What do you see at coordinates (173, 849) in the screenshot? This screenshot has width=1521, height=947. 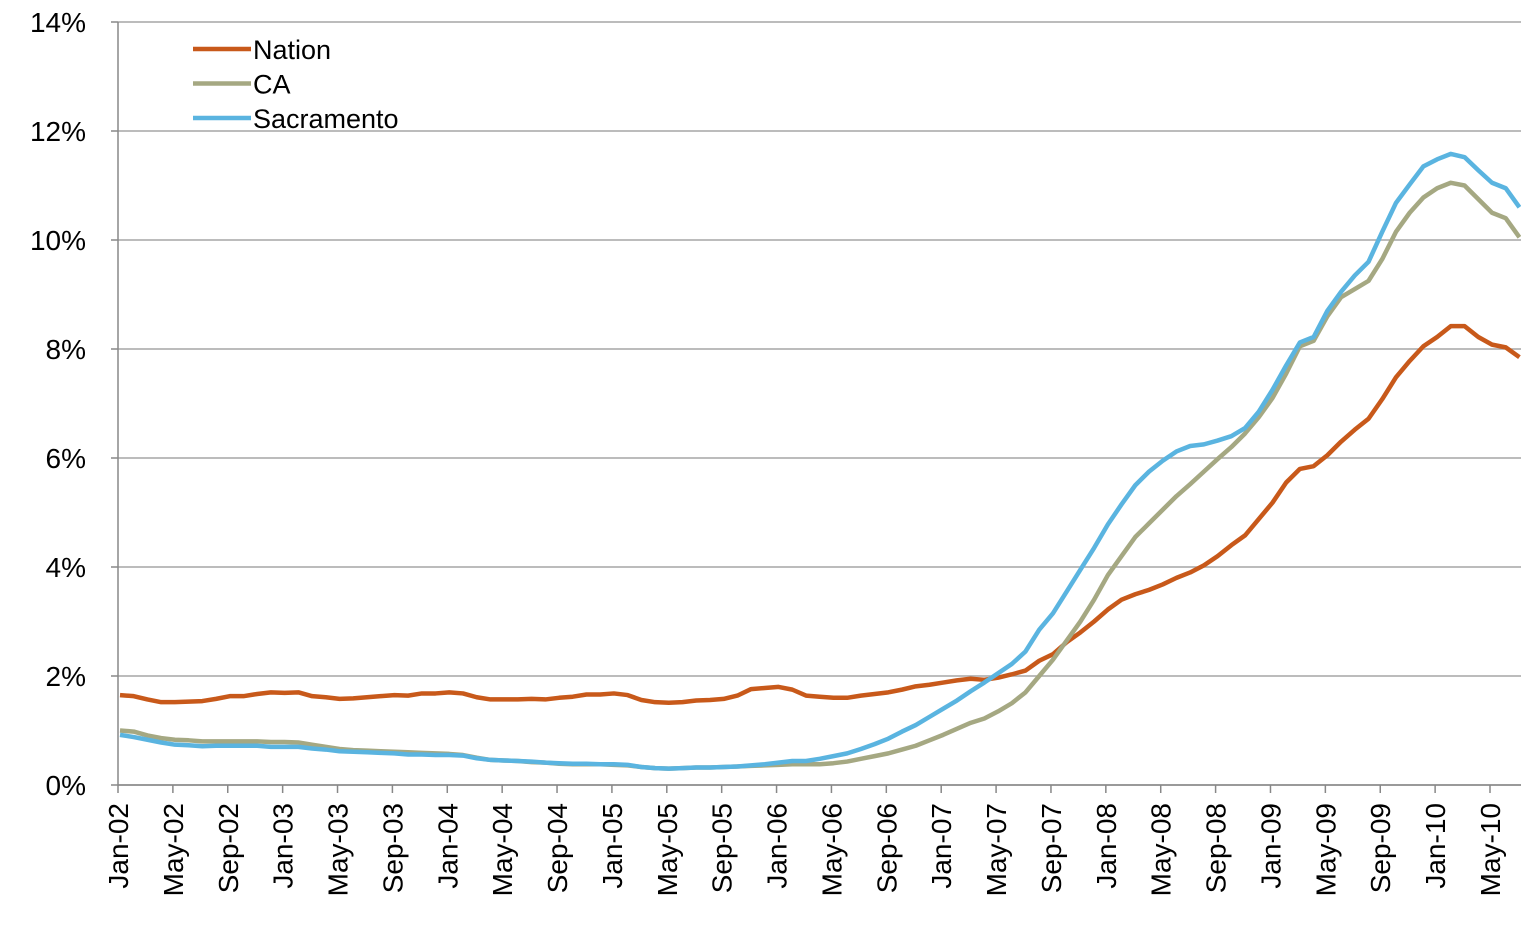 I see `x-tick-label: May-02` at bounding box center [173, 849].